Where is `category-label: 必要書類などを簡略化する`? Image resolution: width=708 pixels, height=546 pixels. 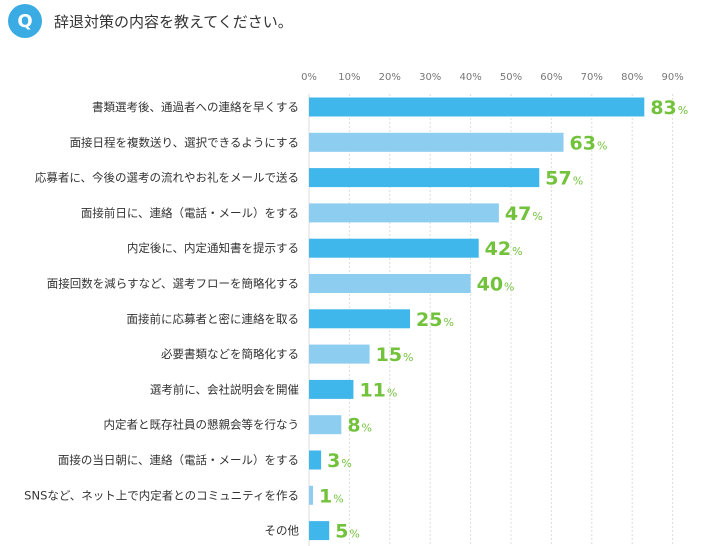
category-label: 必要書類などを簡略化する is located at coordinates (230, 354).